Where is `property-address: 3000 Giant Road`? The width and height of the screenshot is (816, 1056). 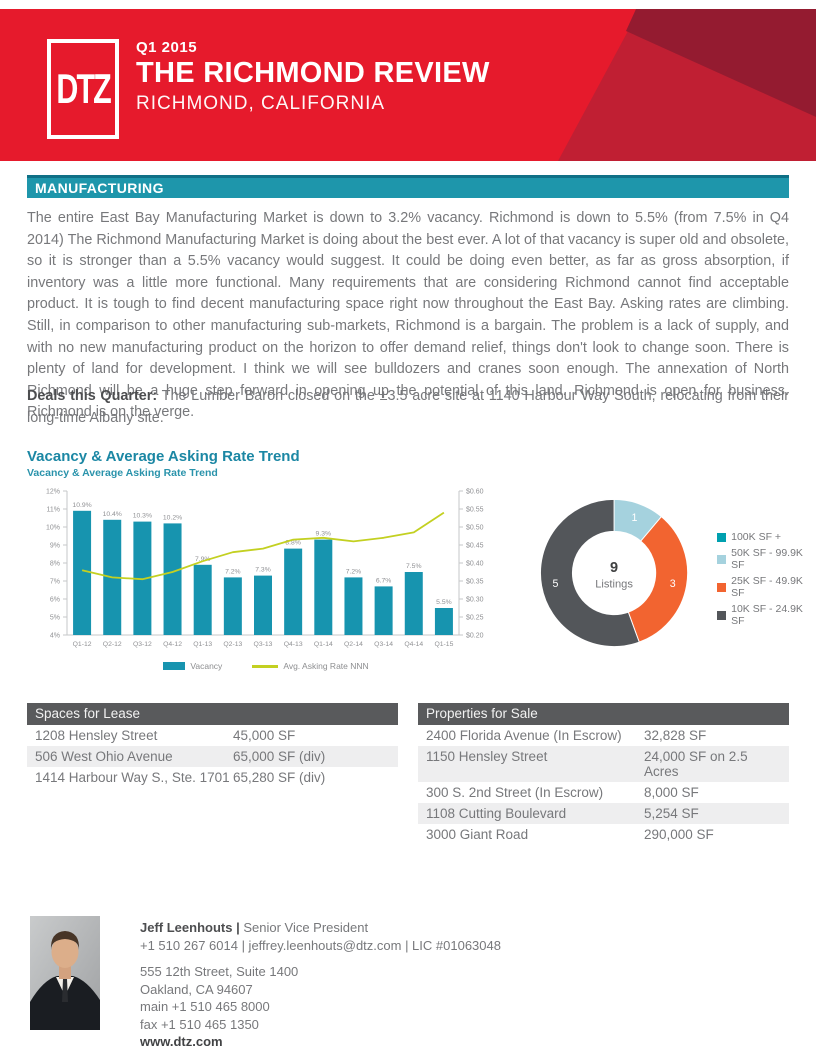
property-address: 3000 Giant Road is located at coordinates (477, 834).